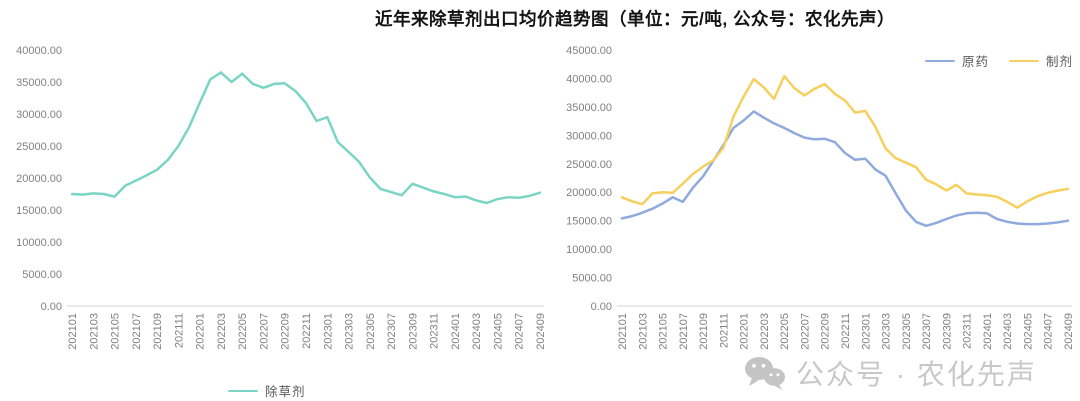 The height and width of the screenshot is (401, 1080). I want to click on y-tick-label: 45000.00, so click(589, 51).